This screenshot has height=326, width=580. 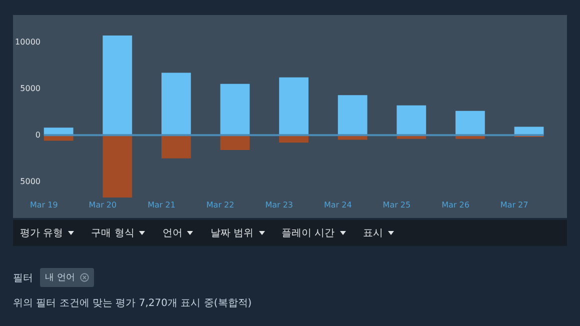 What do you see at coordinates (514, 205) in the screenshot?
I see `x-tick-label: Mar 27` at bounding box center [514, 205].